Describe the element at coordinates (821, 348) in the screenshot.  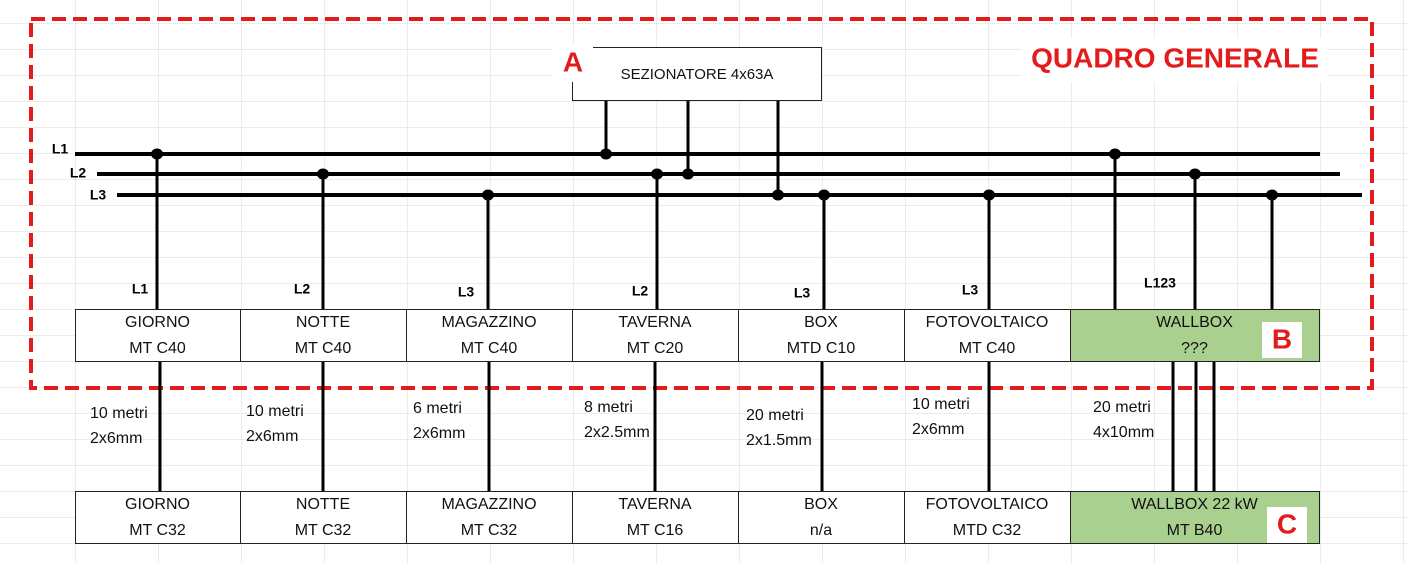
I see `breaker-text: MTD C10` at that location.